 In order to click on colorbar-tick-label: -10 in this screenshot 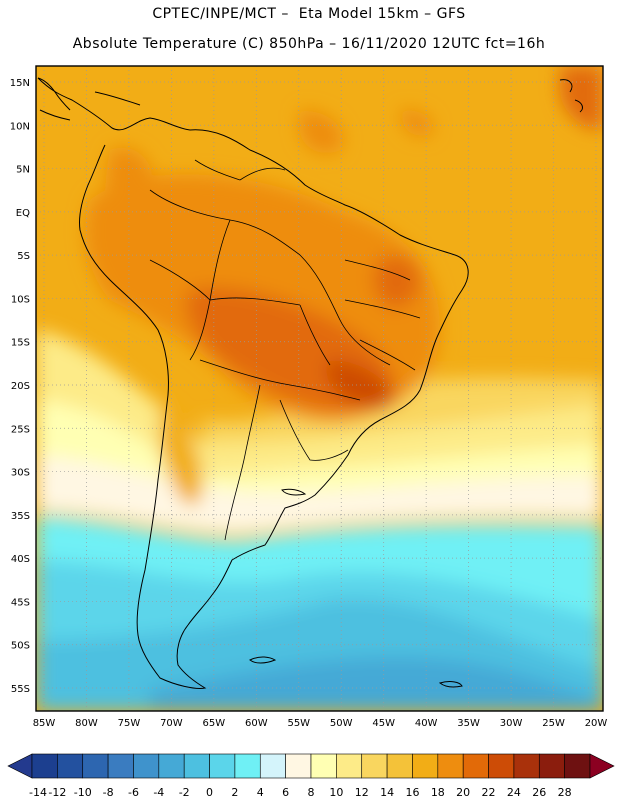, I will do `click(83, 792)`.